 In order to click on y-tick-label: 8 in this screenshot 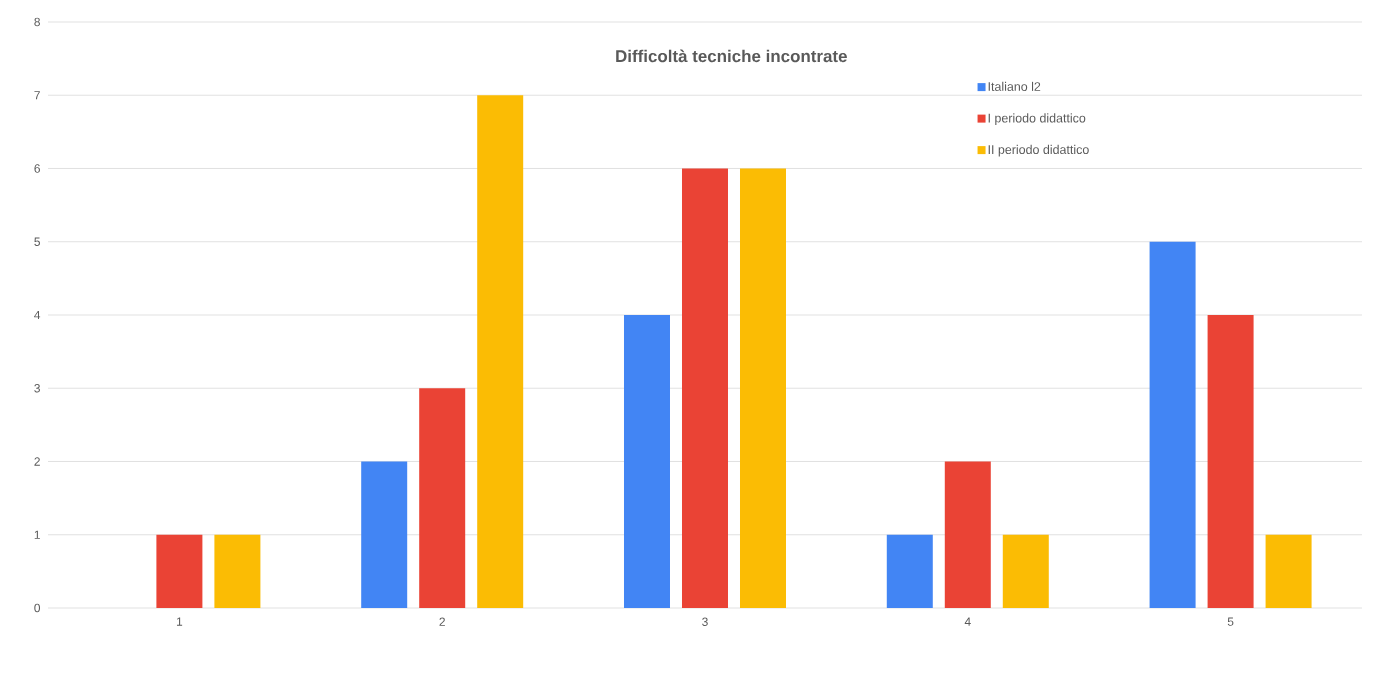, I will do `click(37, 22)`.